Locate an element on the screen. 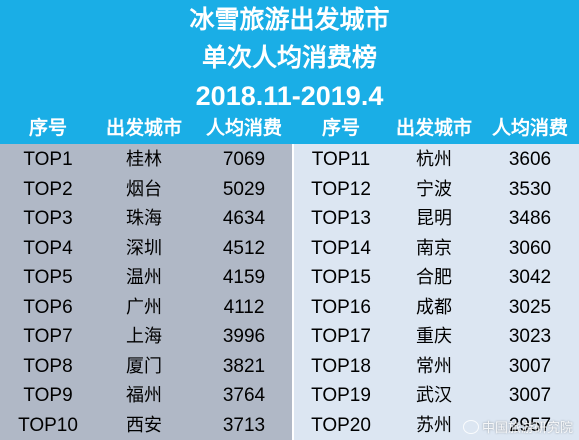 The width and height of the screenshot is (579, 440). rank-cell: TOP18 is located at coordinates (341, 366).